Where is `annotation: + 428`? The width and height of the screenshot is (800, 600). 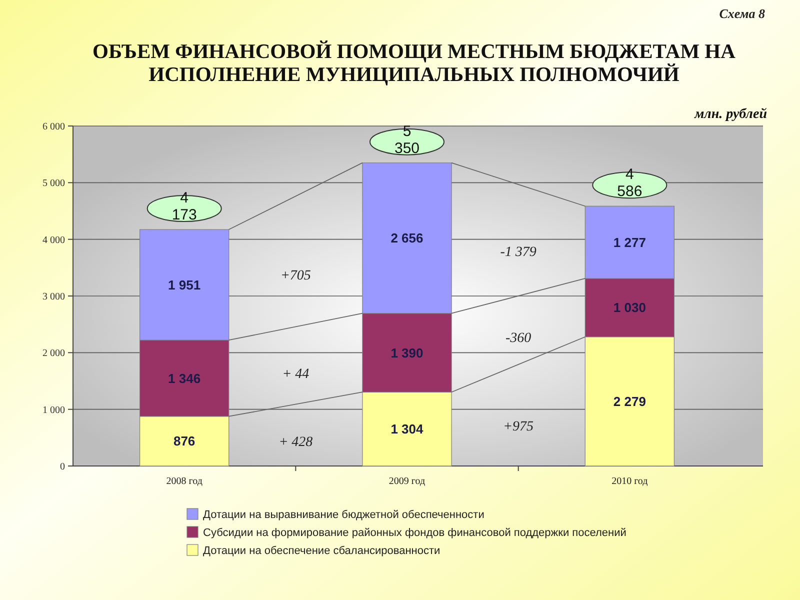
annotation: + 428 is located at coordinates (295, 442).